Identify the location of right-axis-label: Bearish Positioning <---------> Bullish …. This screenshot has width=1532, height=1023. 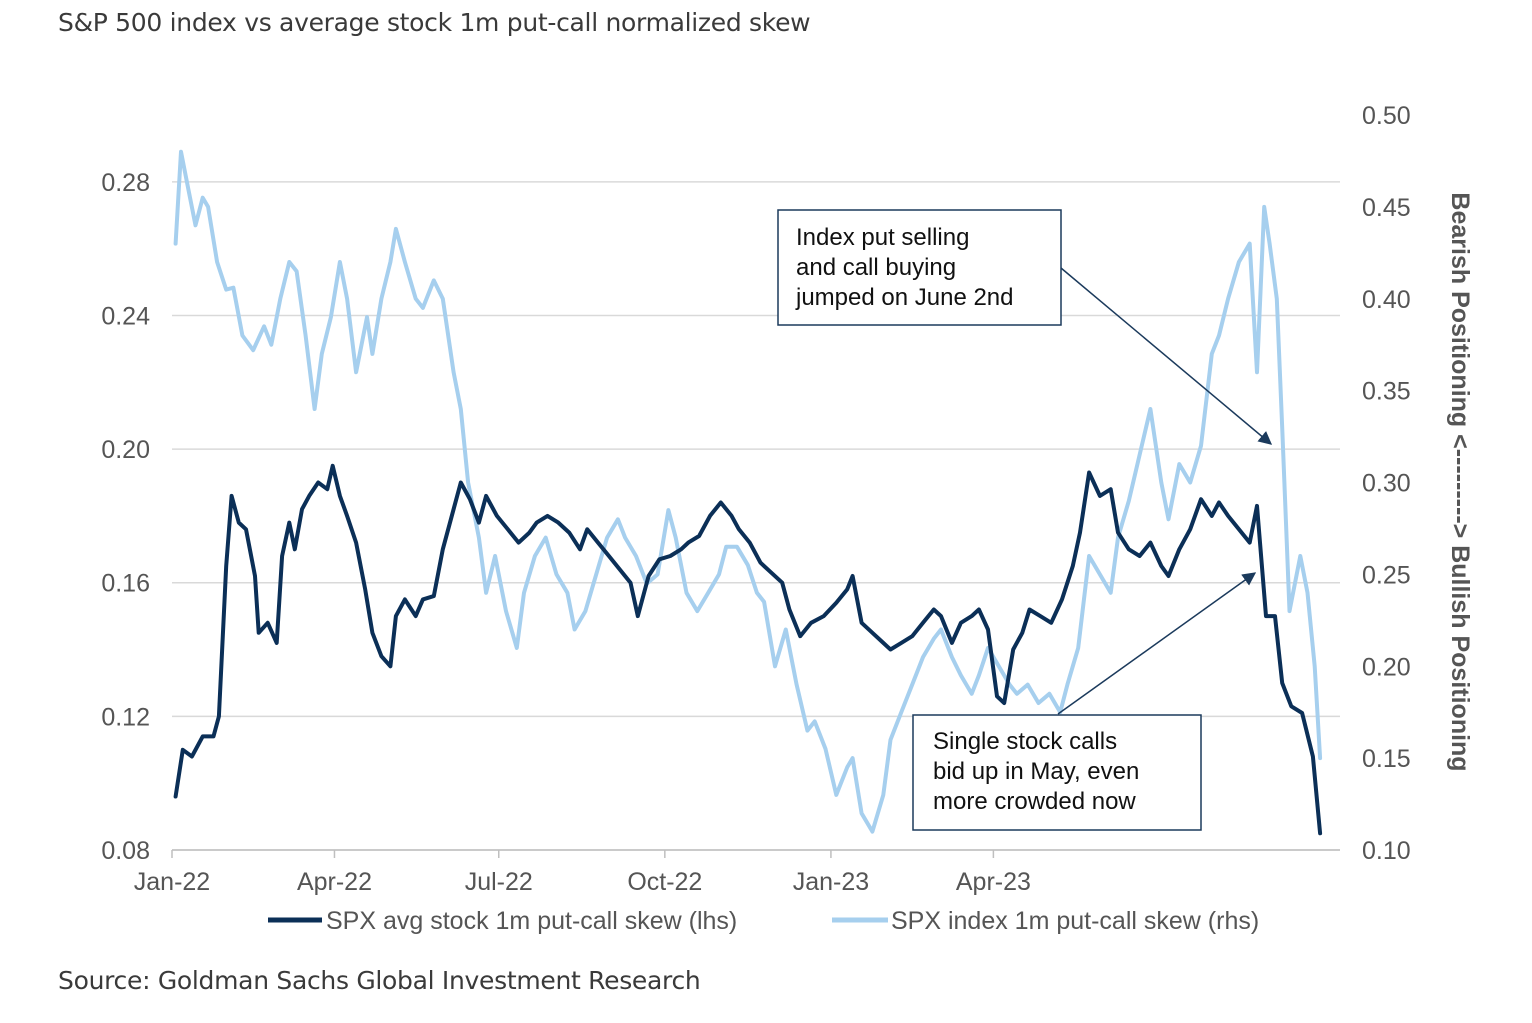
(1460, 481).